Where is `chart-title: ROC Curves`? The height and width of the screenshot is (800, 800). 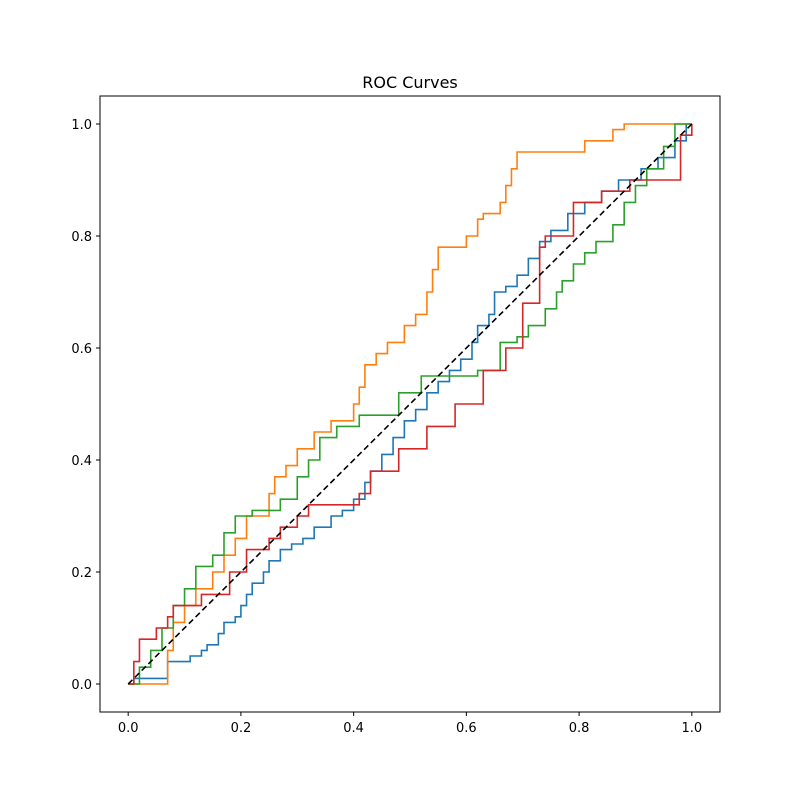
chart-title: ROC Curves is located at coordinates (410, 82).